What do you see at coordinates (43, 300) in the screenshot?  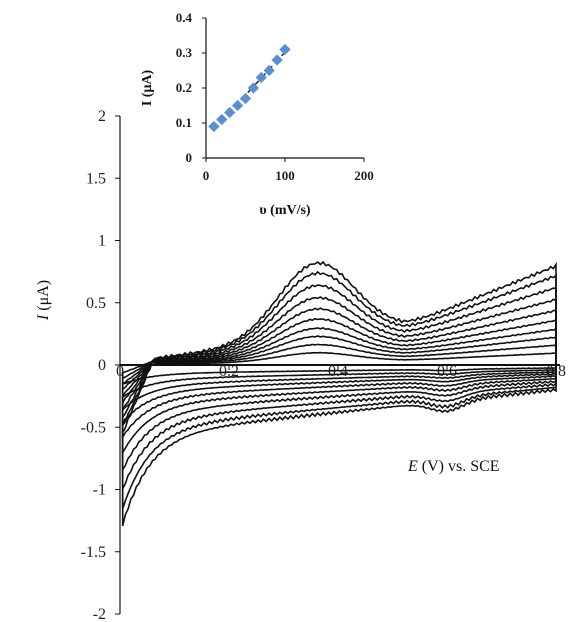 I see `main-y-axis-label: I (μA)` at bounding box center [43, 300].